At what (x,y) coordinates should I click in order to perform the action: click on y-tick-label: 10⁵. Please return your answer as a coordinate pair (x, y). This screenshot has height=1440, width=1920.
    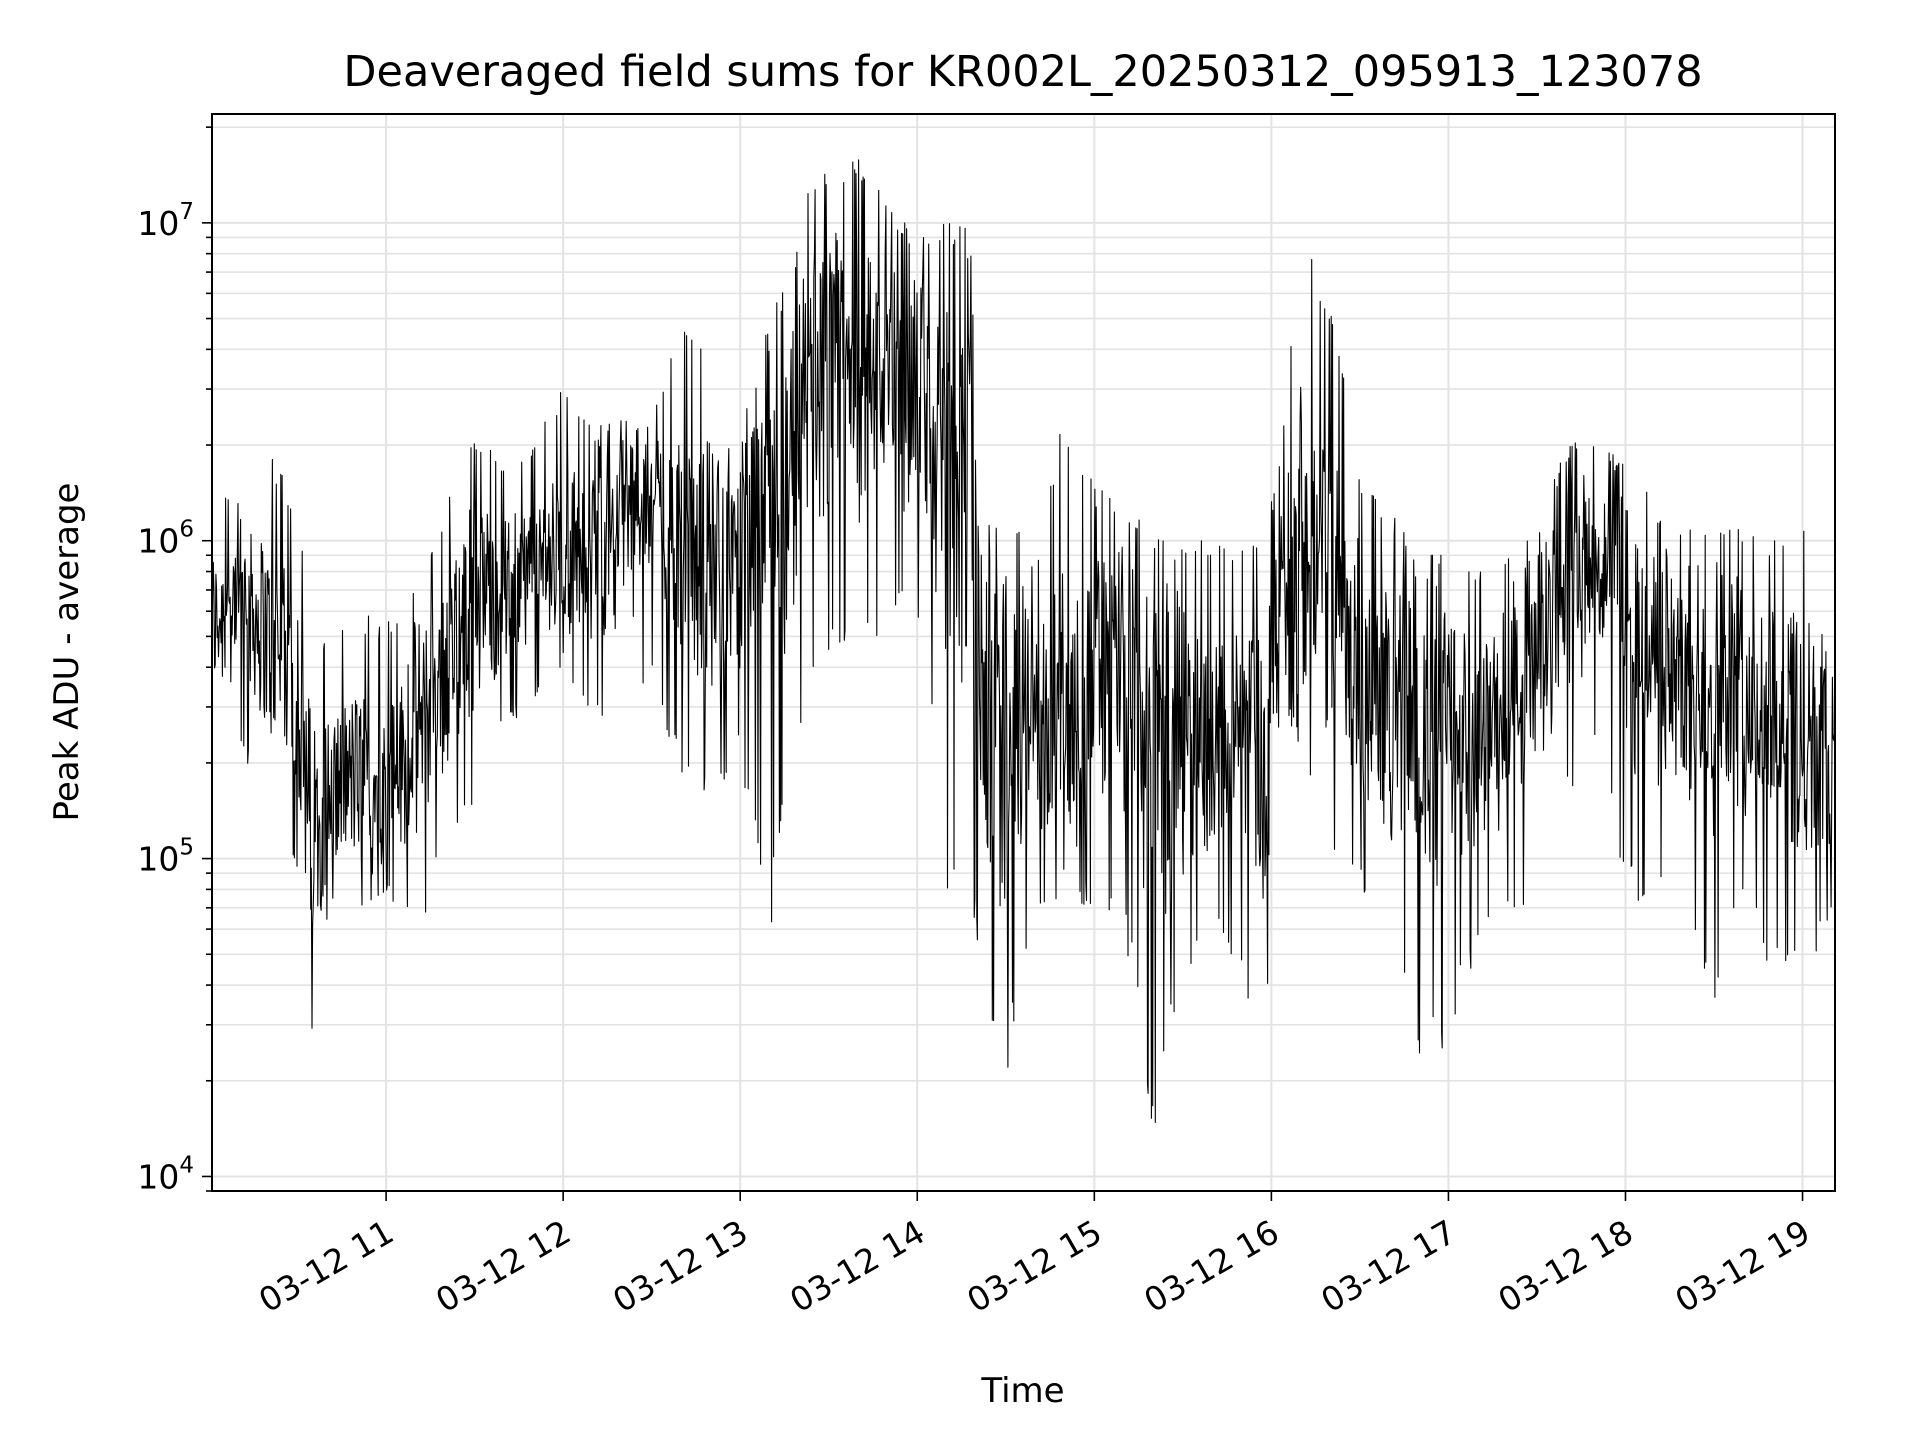
    Looking at the image, I should click on (165, 857).